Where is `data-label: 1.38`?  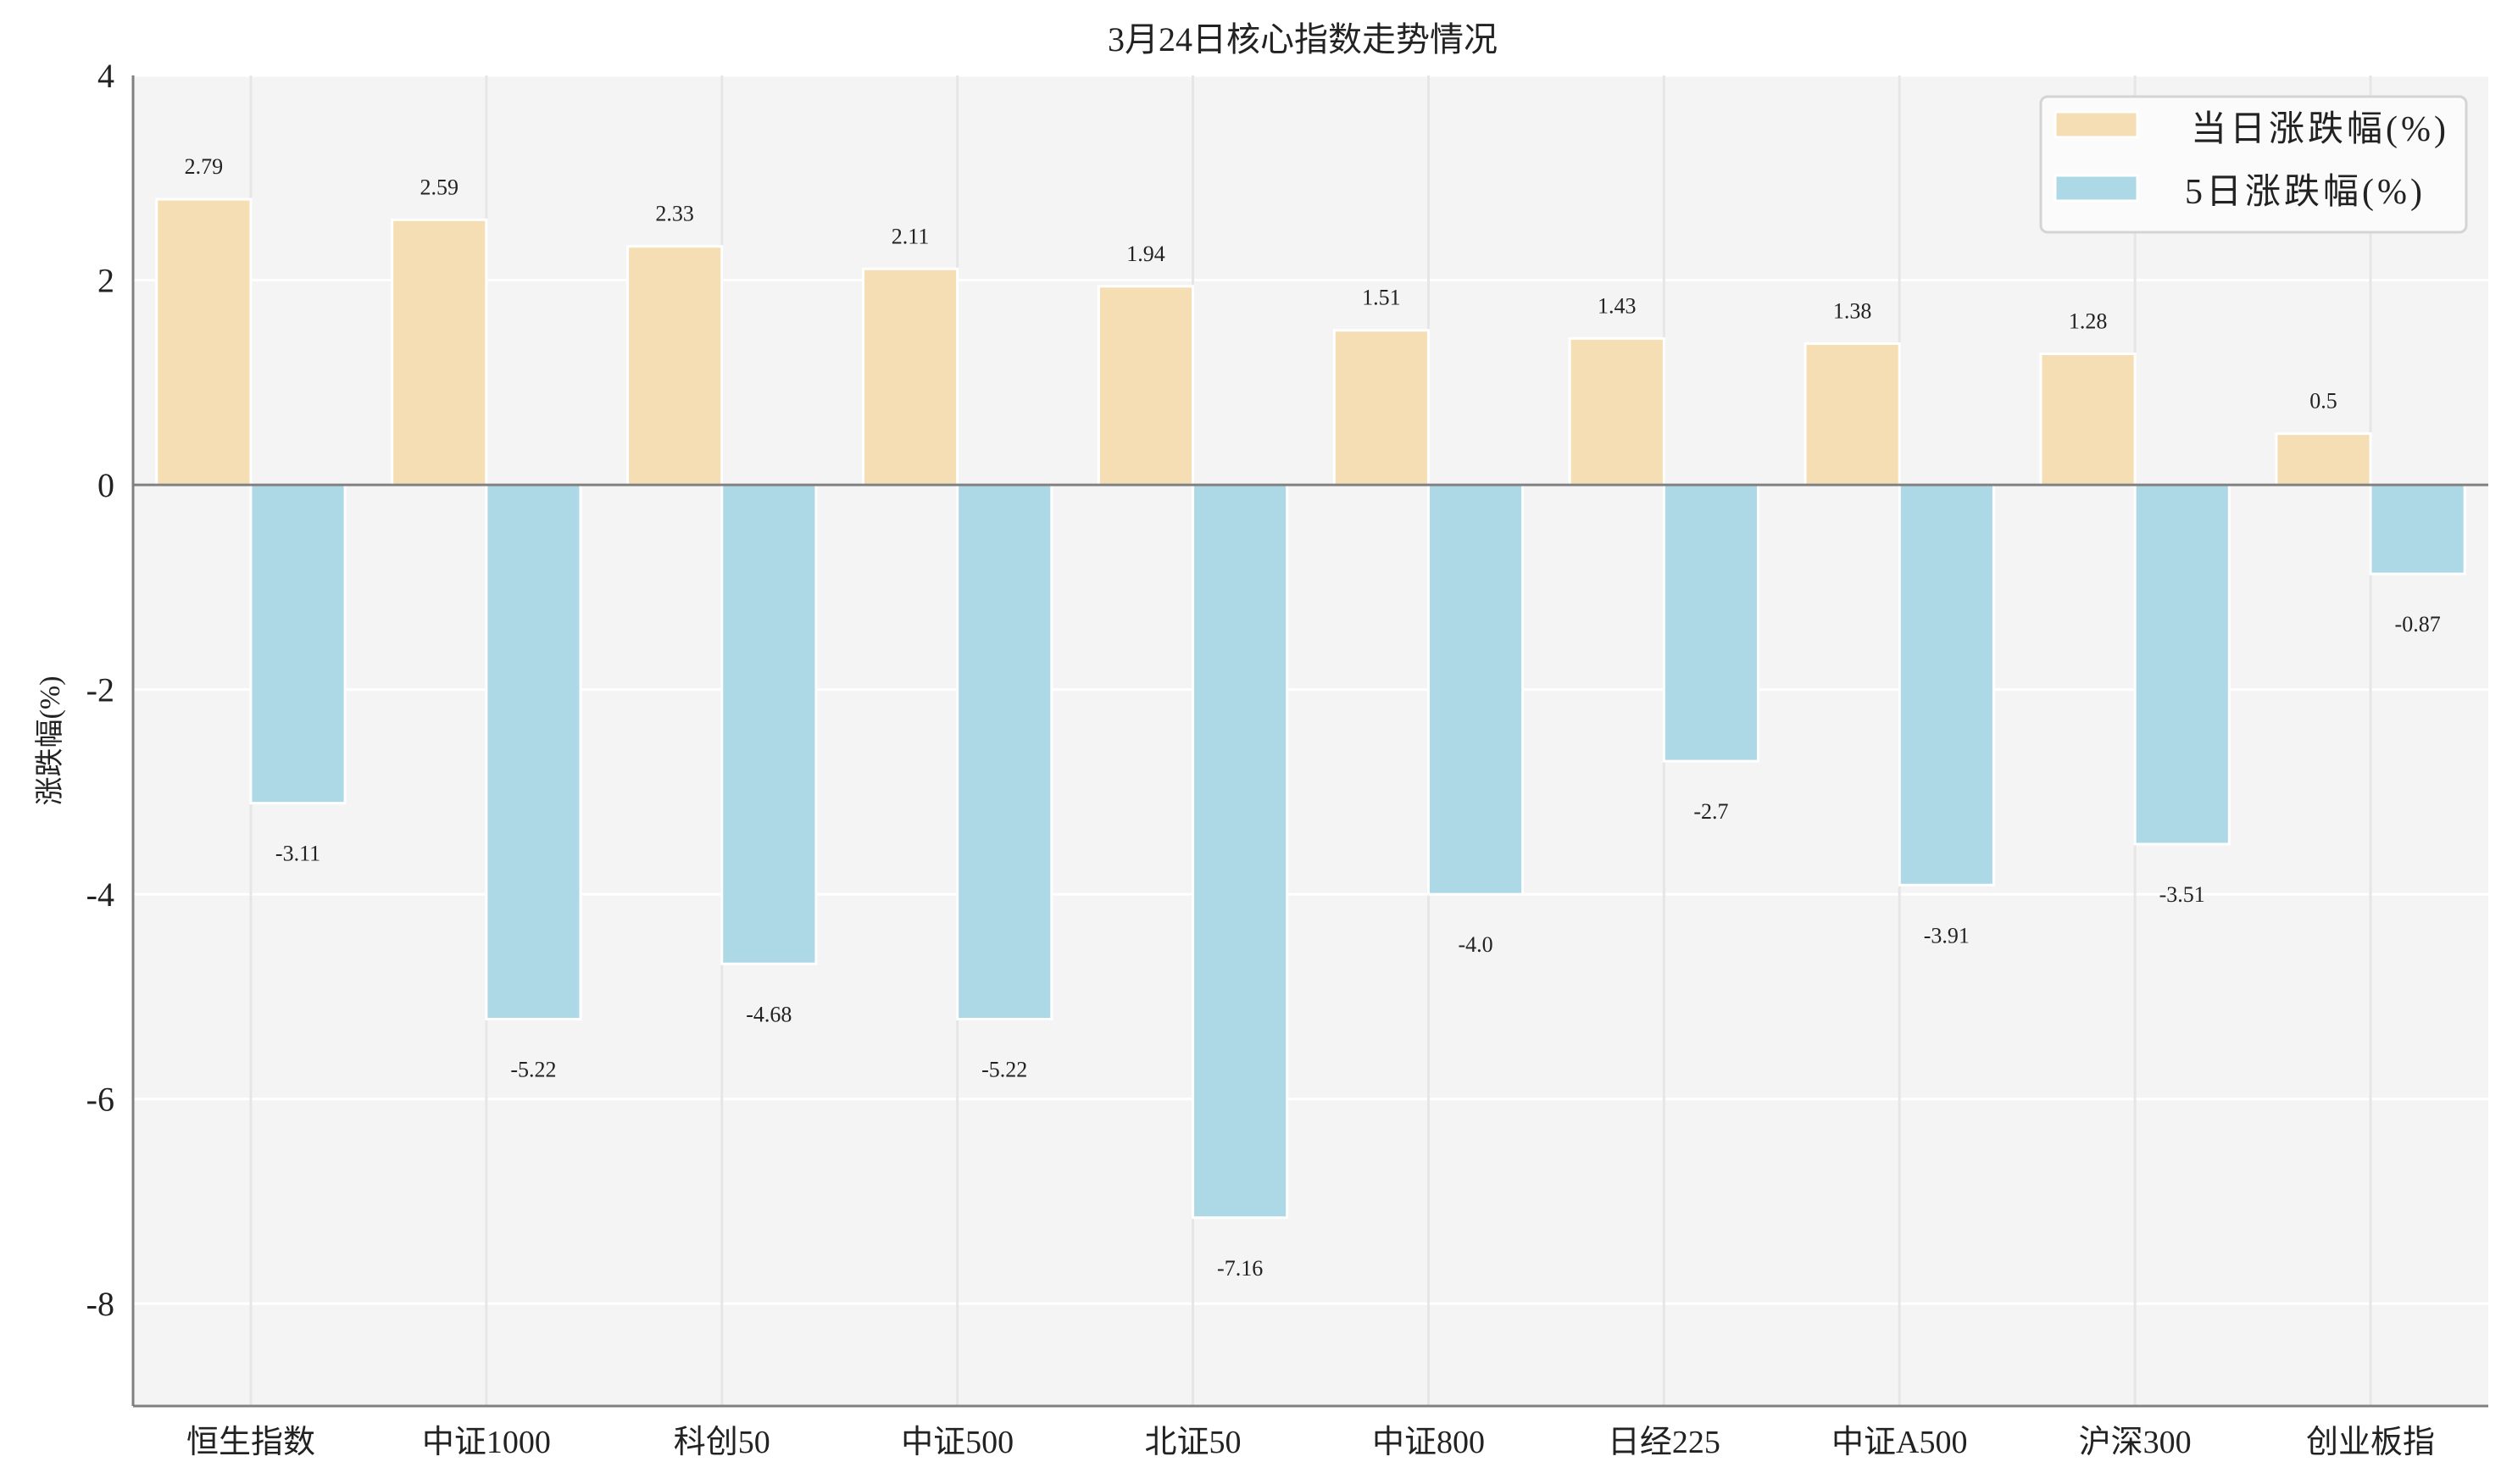
data-label: 1.38 is located at coordinates (1852, 310).